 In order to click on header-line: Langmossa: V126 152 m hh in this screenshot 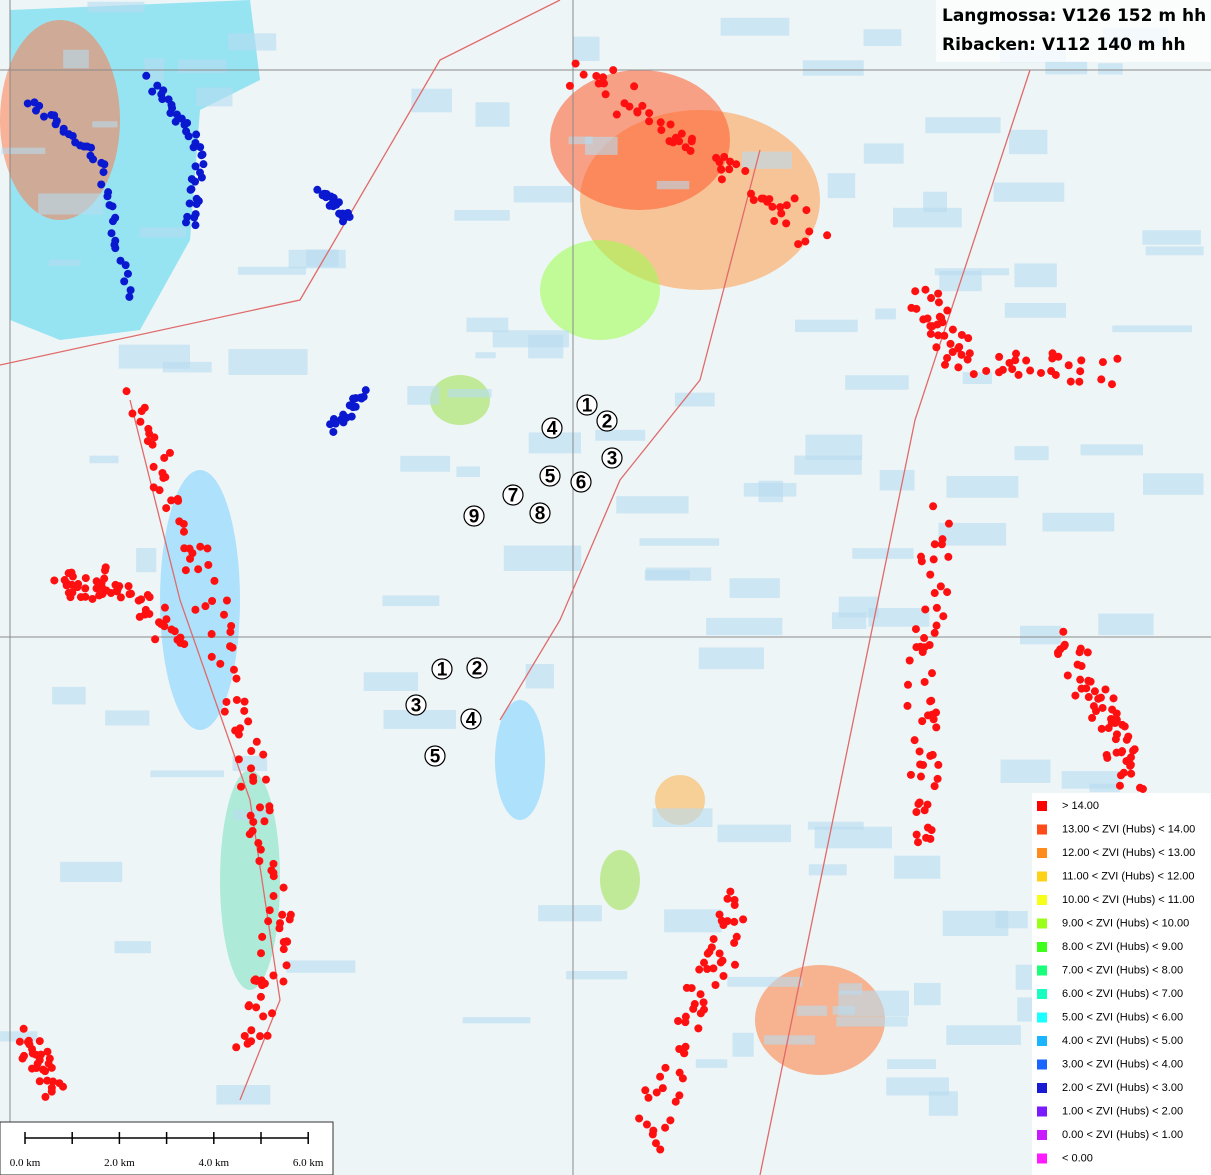, I will do `click(1074, 16)`.